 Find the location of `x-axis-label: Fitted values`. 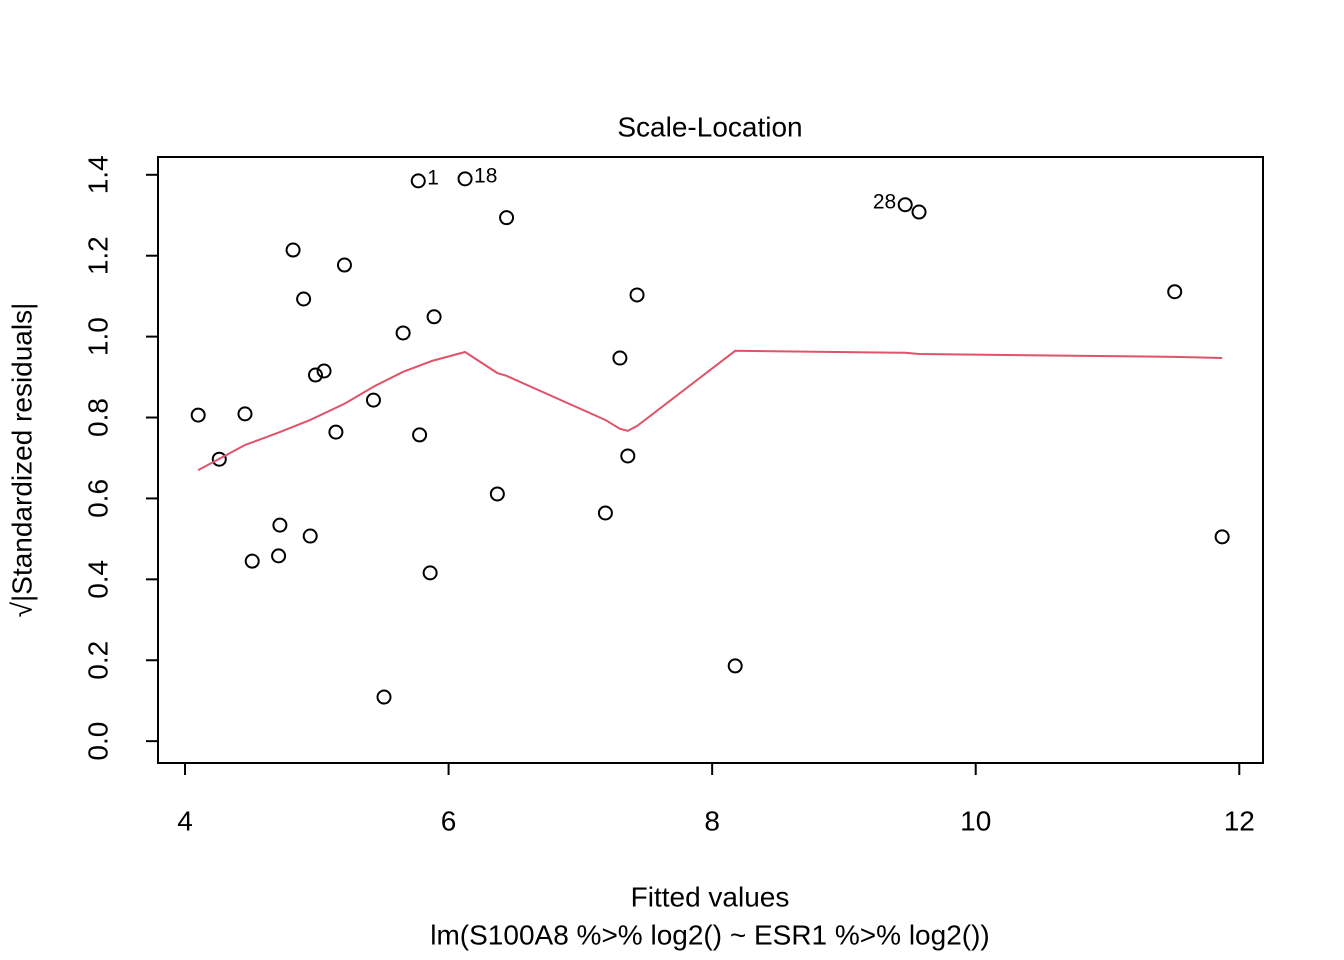

x-axis-label: Fitted values is located at coordinates (710, 896).